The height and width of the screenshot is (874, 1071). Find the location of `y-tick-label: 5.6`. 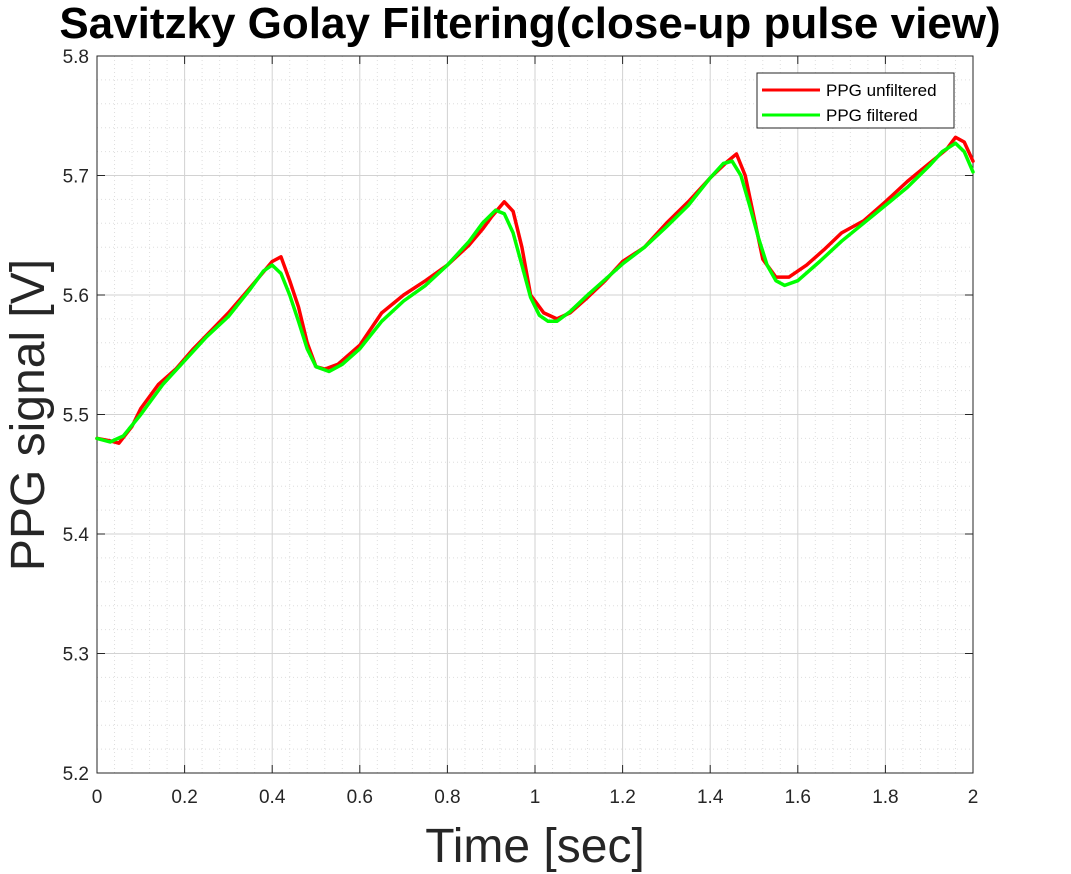

y-tick-label: 5.6 is located at coordinates (76, 296).